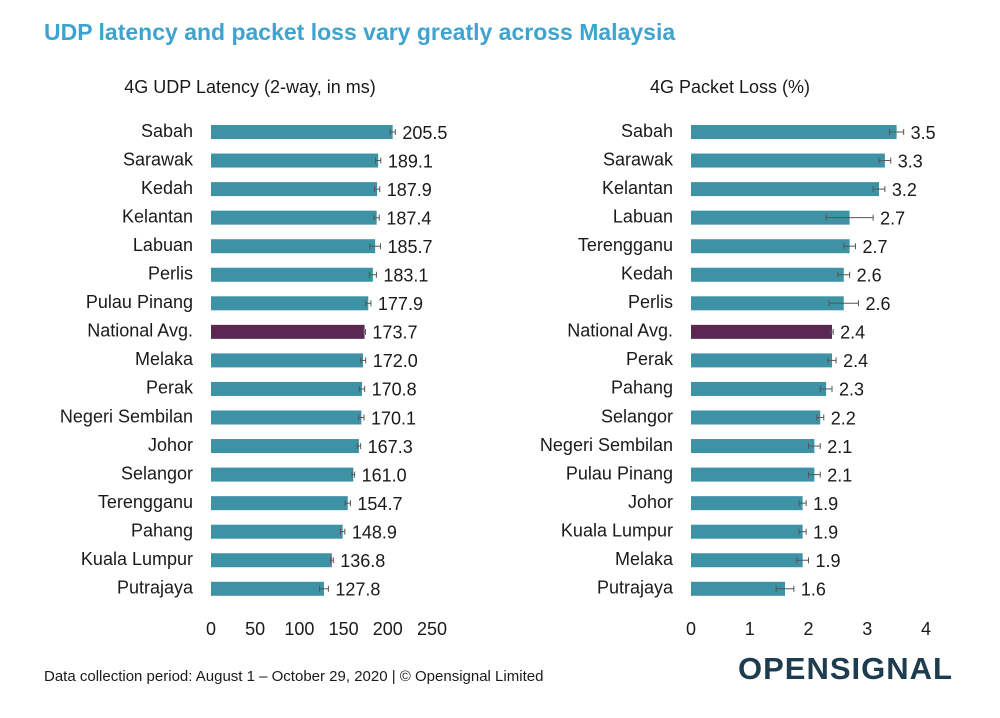 Image resolution: width=1000 pixels, height=718 pixels. I want to click on value-label: 127.8, so click(357, 590).